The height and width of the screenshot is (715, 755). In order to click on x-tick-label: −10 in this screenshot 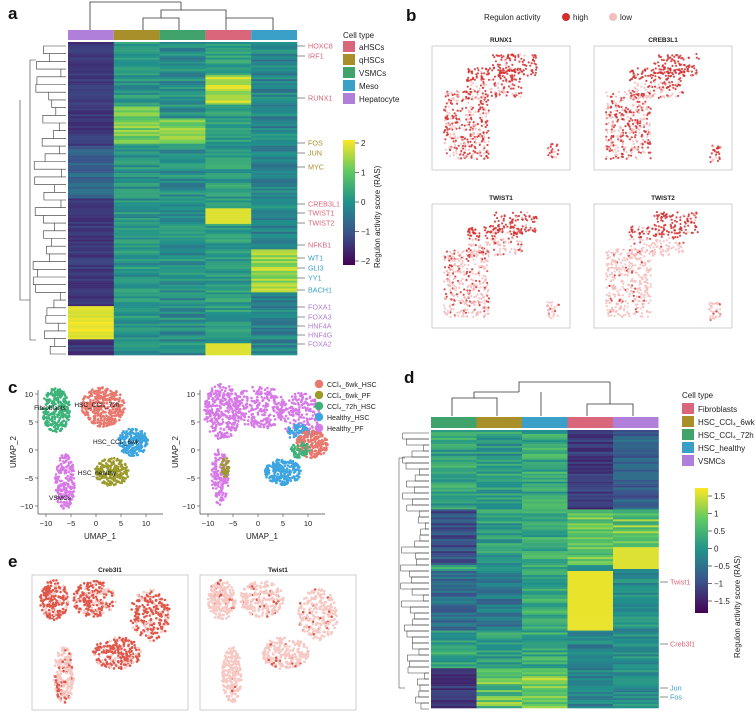, I will do `click(208, 523)`.